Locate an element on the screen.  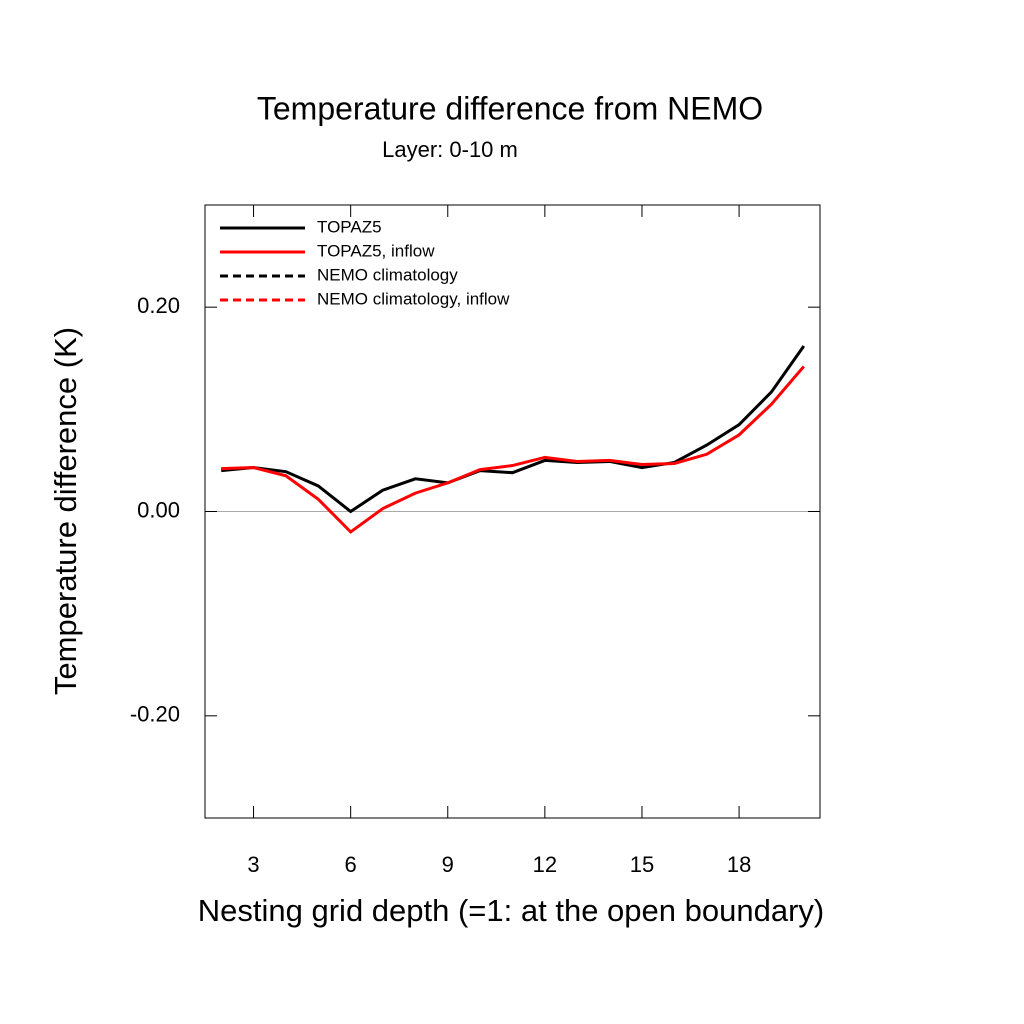
chart-subtitle: Layer: 0-10 m is located at coordinates (450, 149).